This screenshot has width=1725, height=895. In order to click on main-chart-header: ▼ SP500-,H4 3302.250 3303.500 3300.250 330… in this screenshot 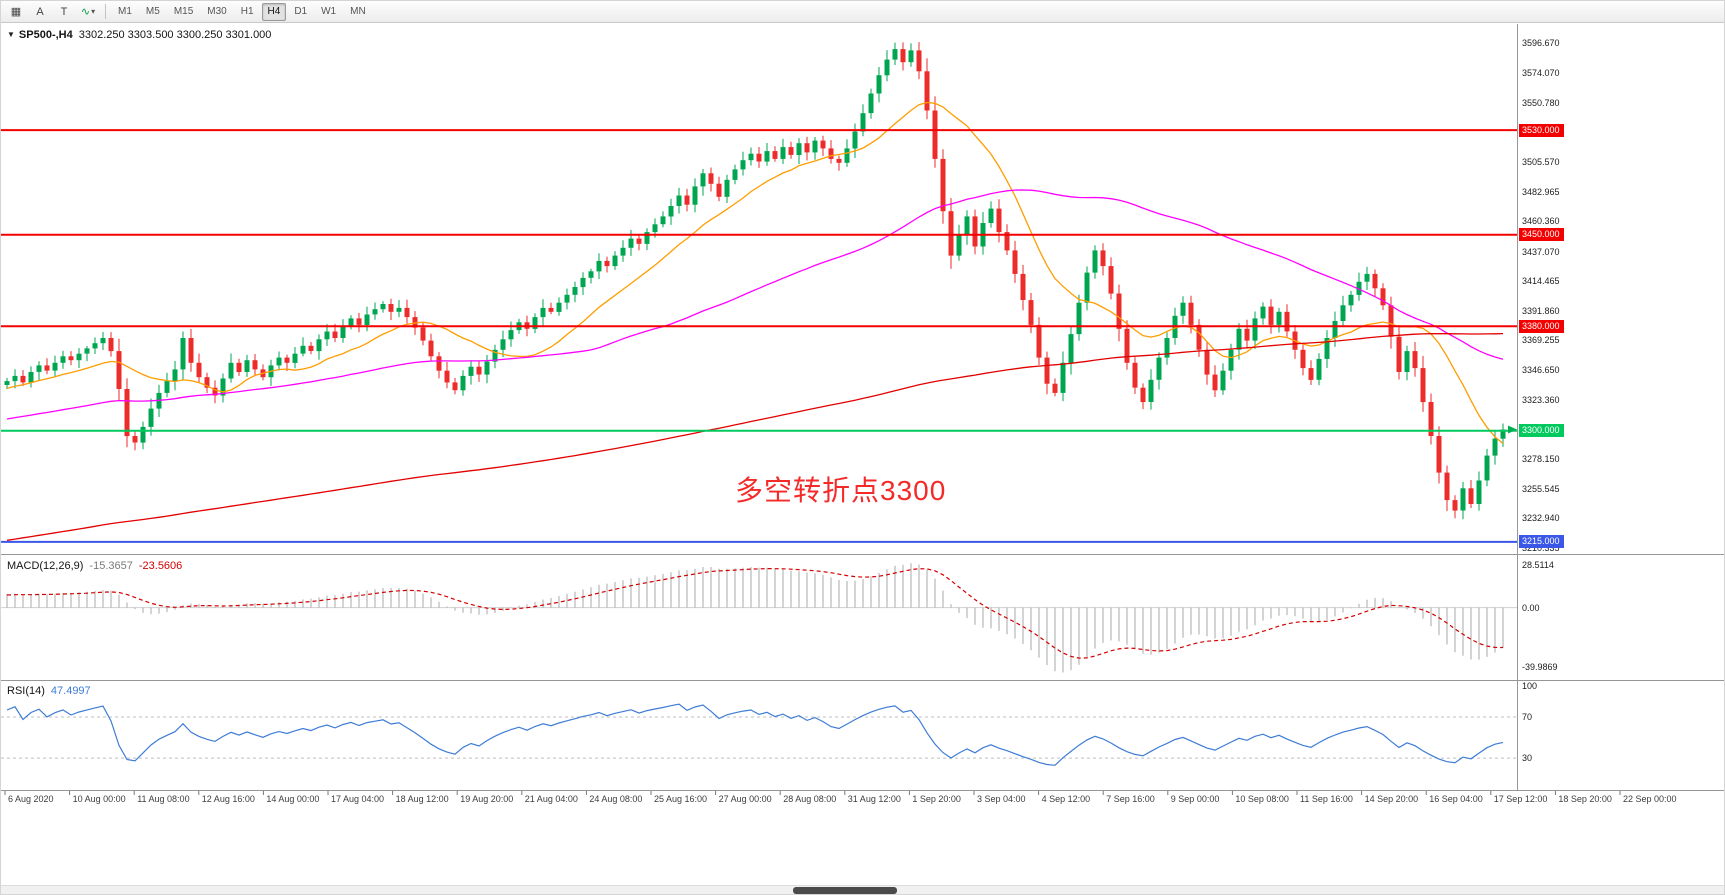, I will do `click(139, 35)`.